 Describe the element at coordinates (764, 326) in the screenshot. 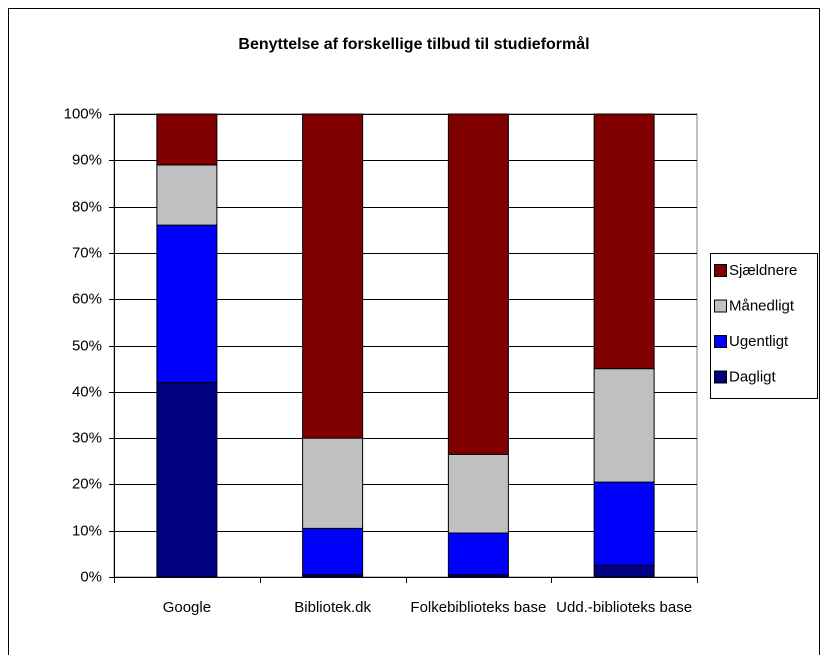

I see `legend-box` at that location.